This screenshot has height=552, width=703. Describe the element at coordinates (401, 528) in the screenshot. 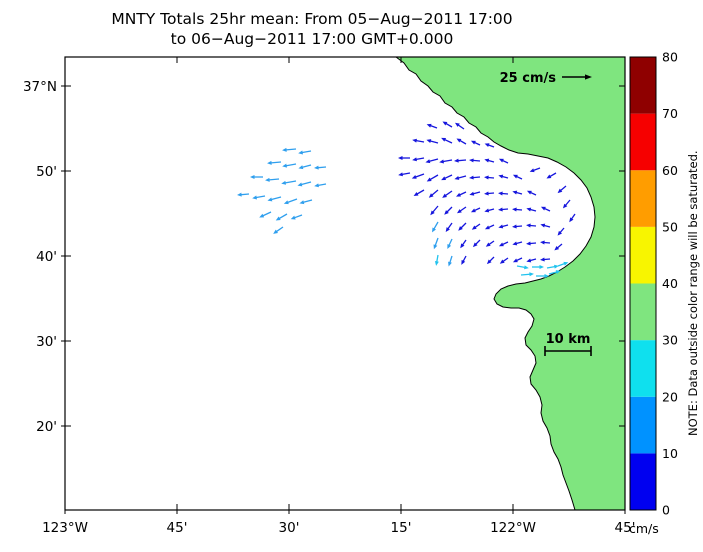

I see `x-tick-label: 15'` at that location.